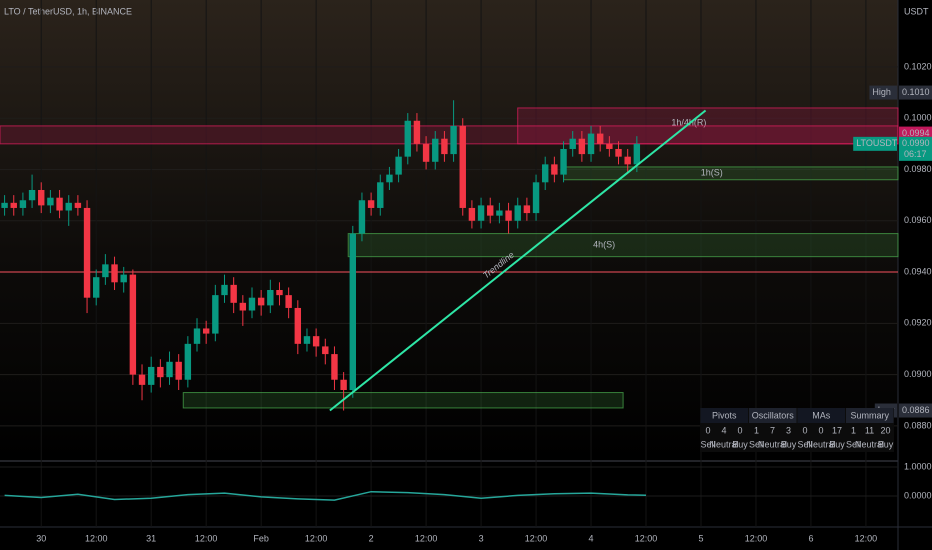  Describe the element at coordinates (712, 173) in the screenshot. I see `zone-label: 1h(S)` at that location.